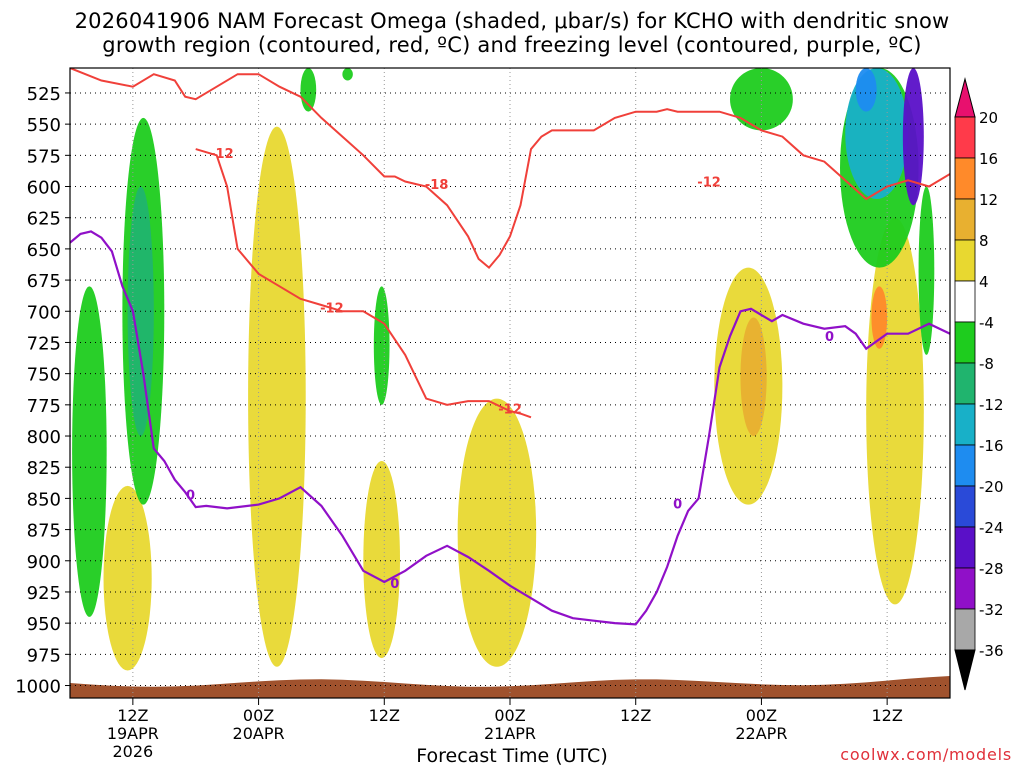 This screenshot has width=1024, height=768. I want to click on y-tick-label: 725, so click(44, 343).